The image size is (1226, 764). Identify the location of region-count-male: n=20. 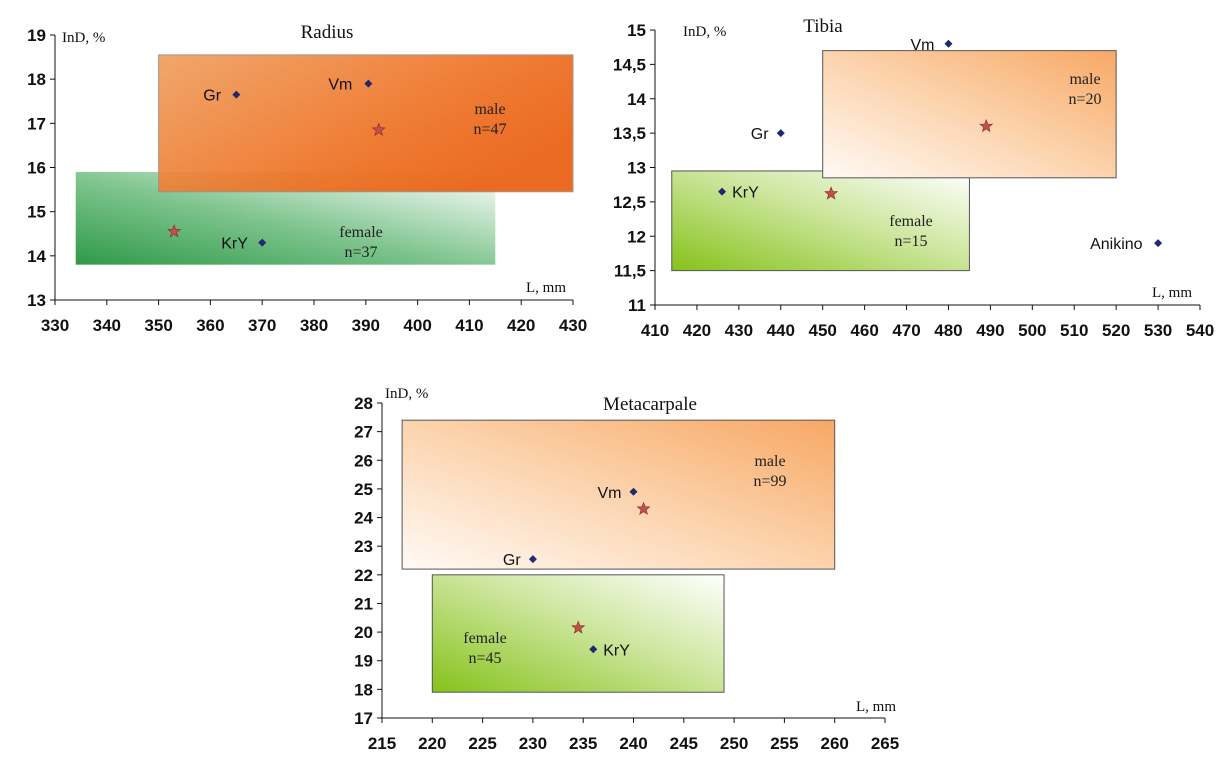
(1084, 99).